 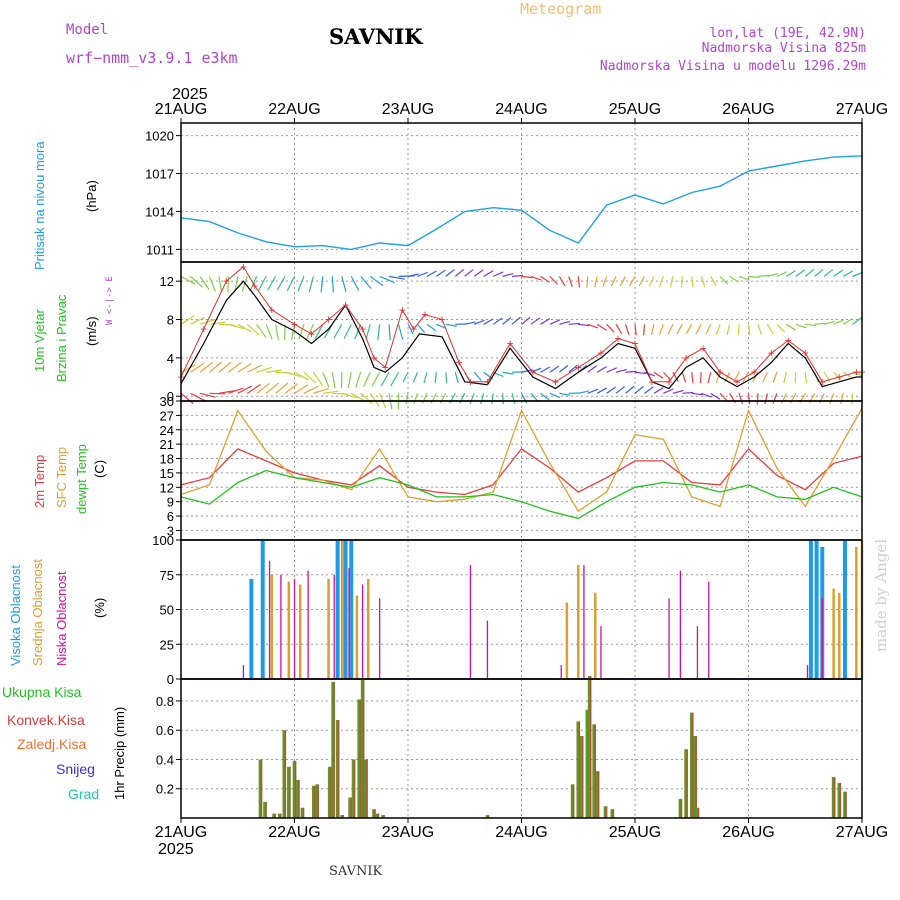 What do you see at coordinates (167, 473) in the screenshot?
I see `y-tick-label: 15` at bounding box center [167, 473].